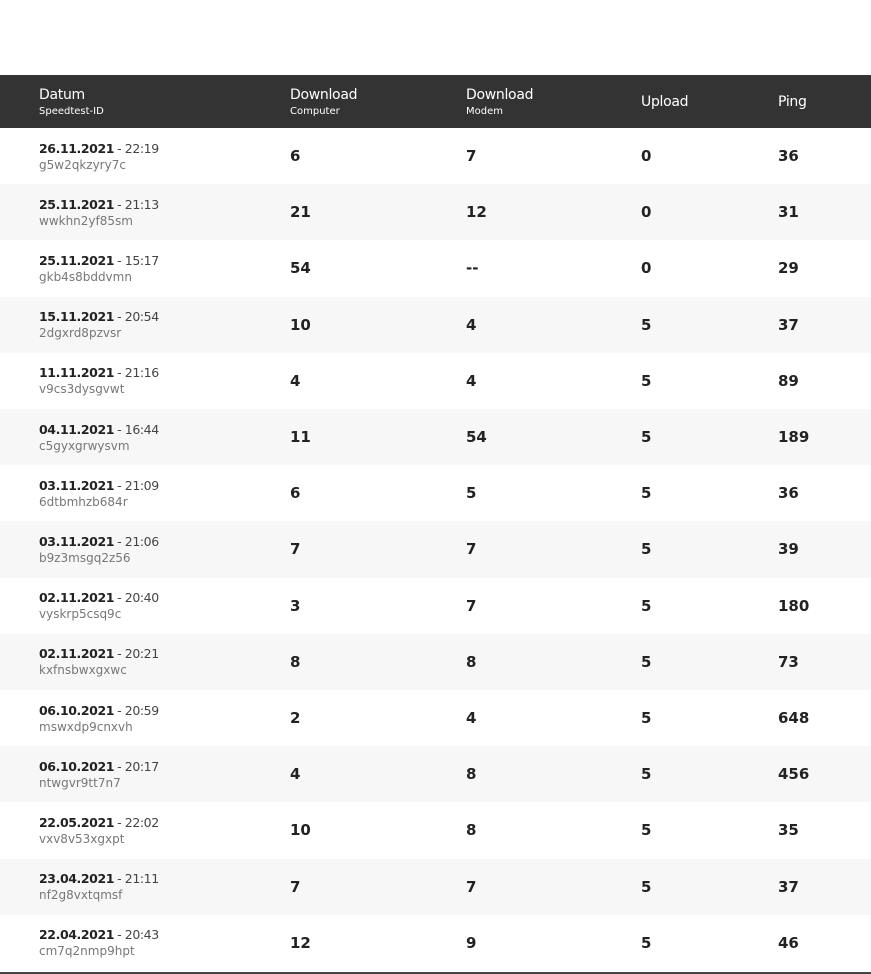 The height and width of the screenshot is (974, 871). I want to click on time: - 21:09, so click(138, 485).